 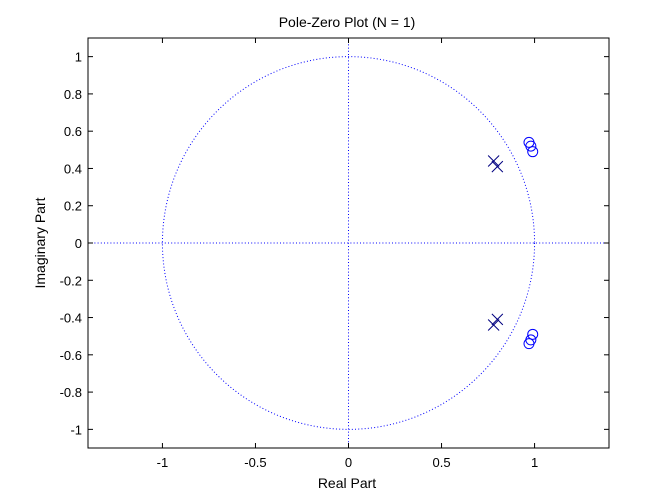 I want to click on y-tick-label: 0.2, so click(x=73, y=206).